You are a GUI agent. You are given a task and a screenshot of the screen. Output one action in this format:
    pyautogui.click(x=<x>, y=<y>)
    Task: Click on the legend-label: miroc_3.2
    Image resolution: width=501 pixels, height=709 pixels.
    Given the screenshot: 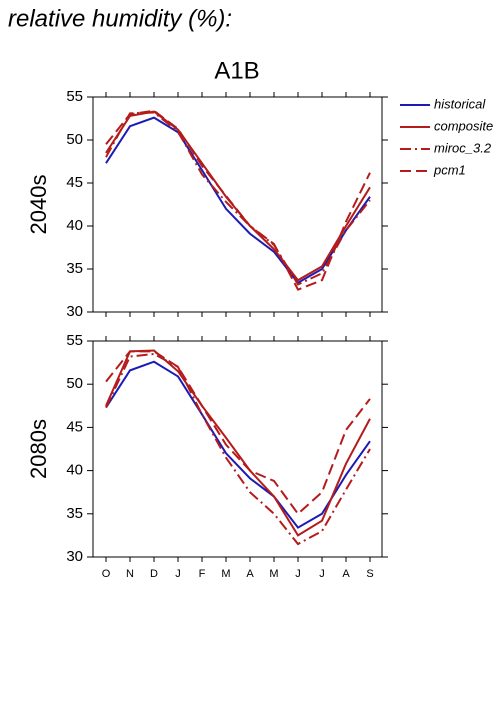 What is the action you would take?
    pyautogui.click(x=463, y=147)
    